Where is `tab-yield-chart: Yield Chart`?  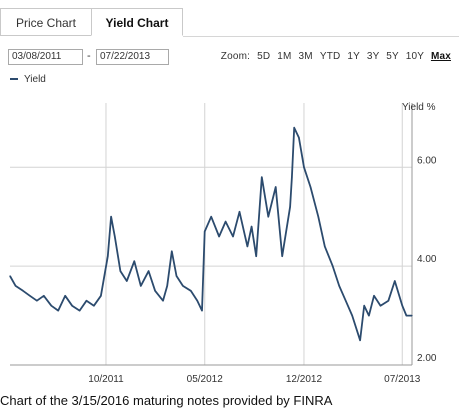 tab-yield-chart: Yield Chart is located at coordinates (137, 22).